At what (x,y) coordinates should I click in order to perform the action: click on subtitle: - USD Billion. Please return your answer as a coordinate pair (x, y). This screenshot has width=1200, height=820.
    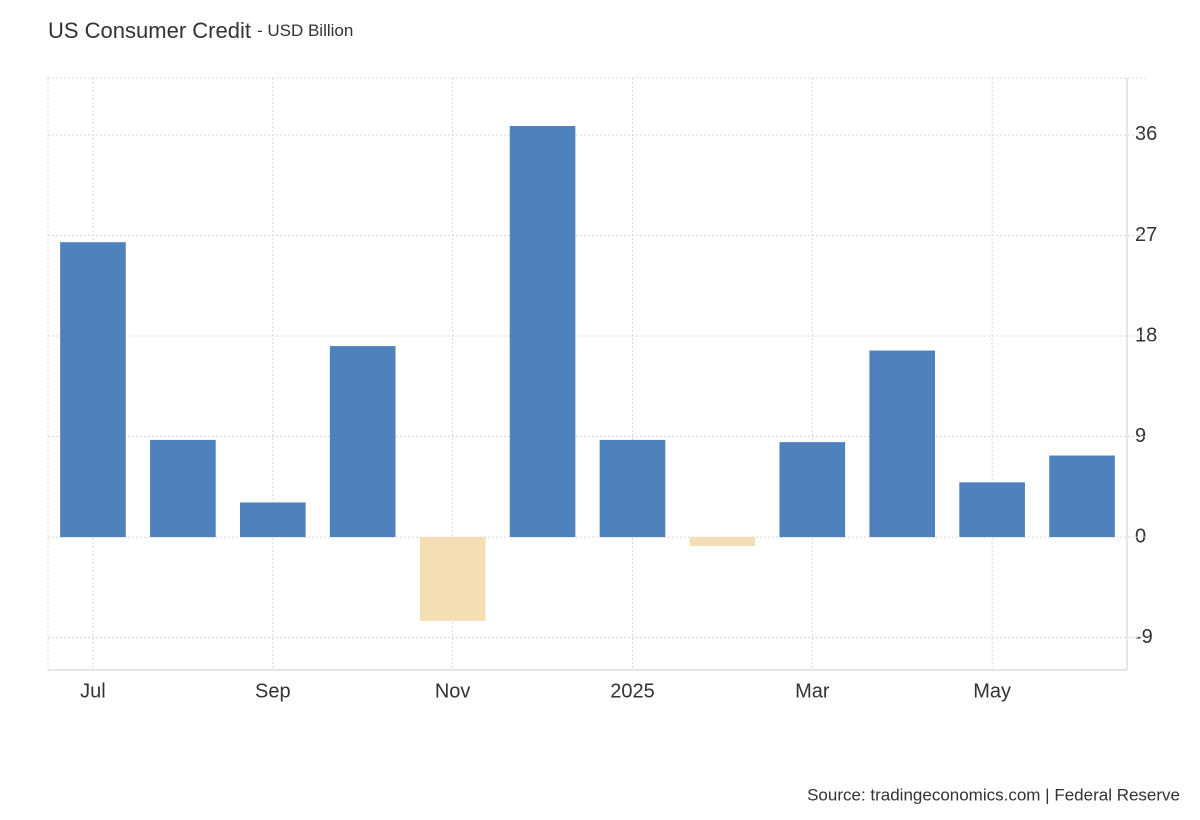
    Looking at the image, I should click on (305, 30).